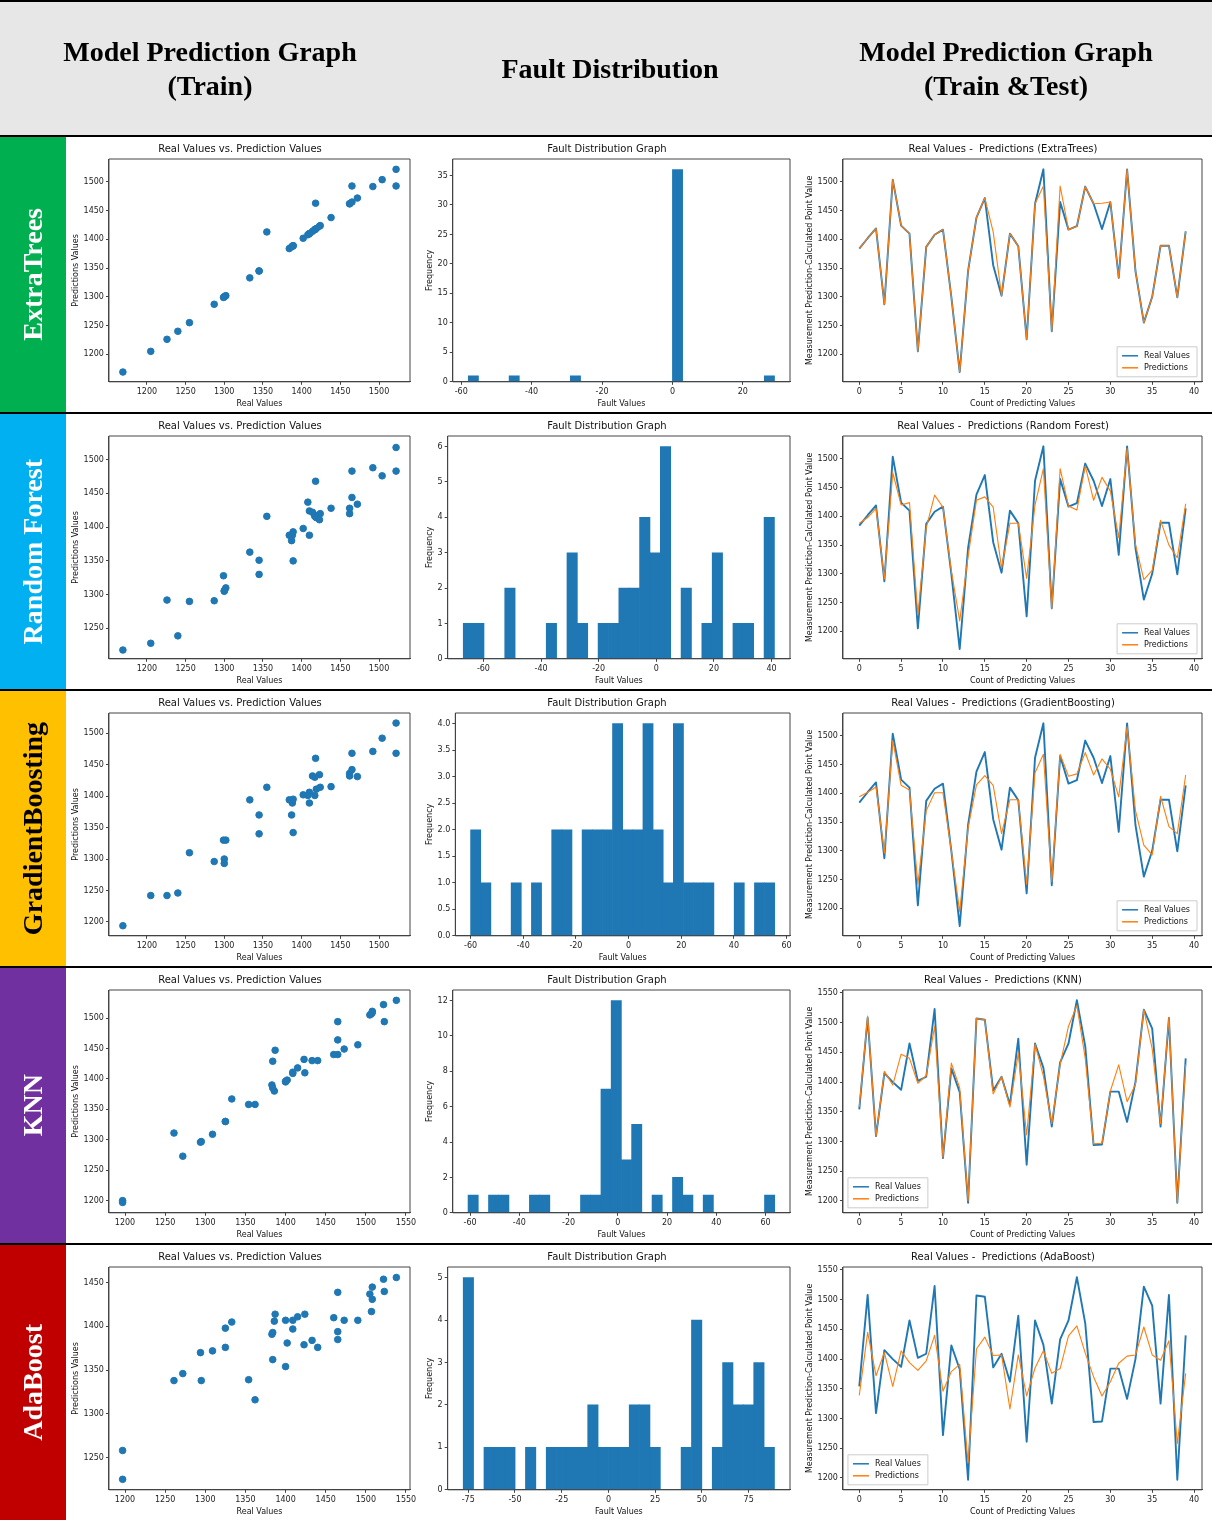 Image resolution: width=1212 pixels, height=1520 pixels. What do you see at coordinates (748, 1499) in the screenshot?
I see `x-tick-label: 75` at bounding box center [748, 1499].